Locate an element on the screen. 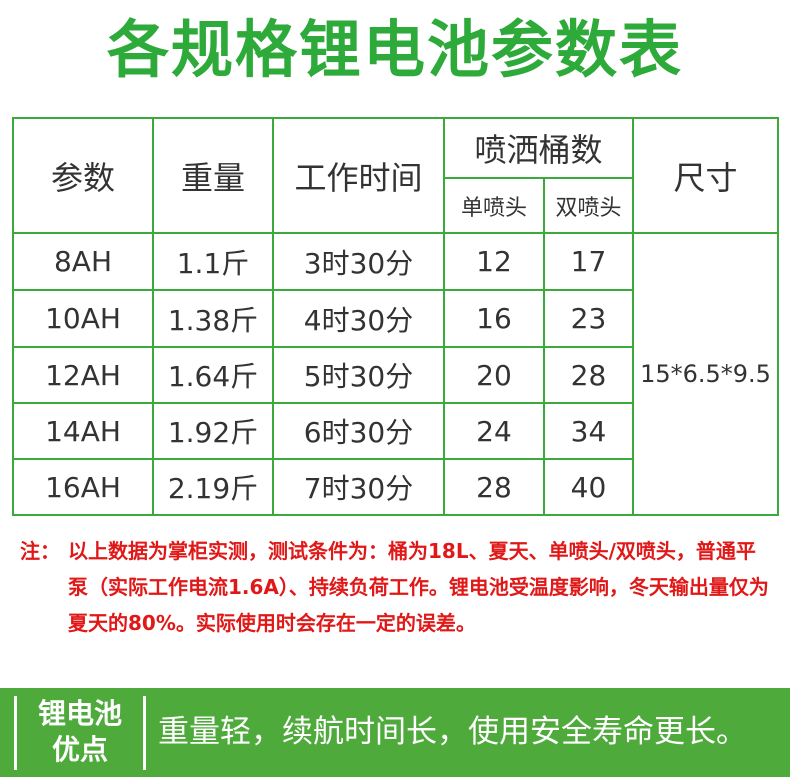  table-cell: 1.64斤 is located at coordinates (213, 375).